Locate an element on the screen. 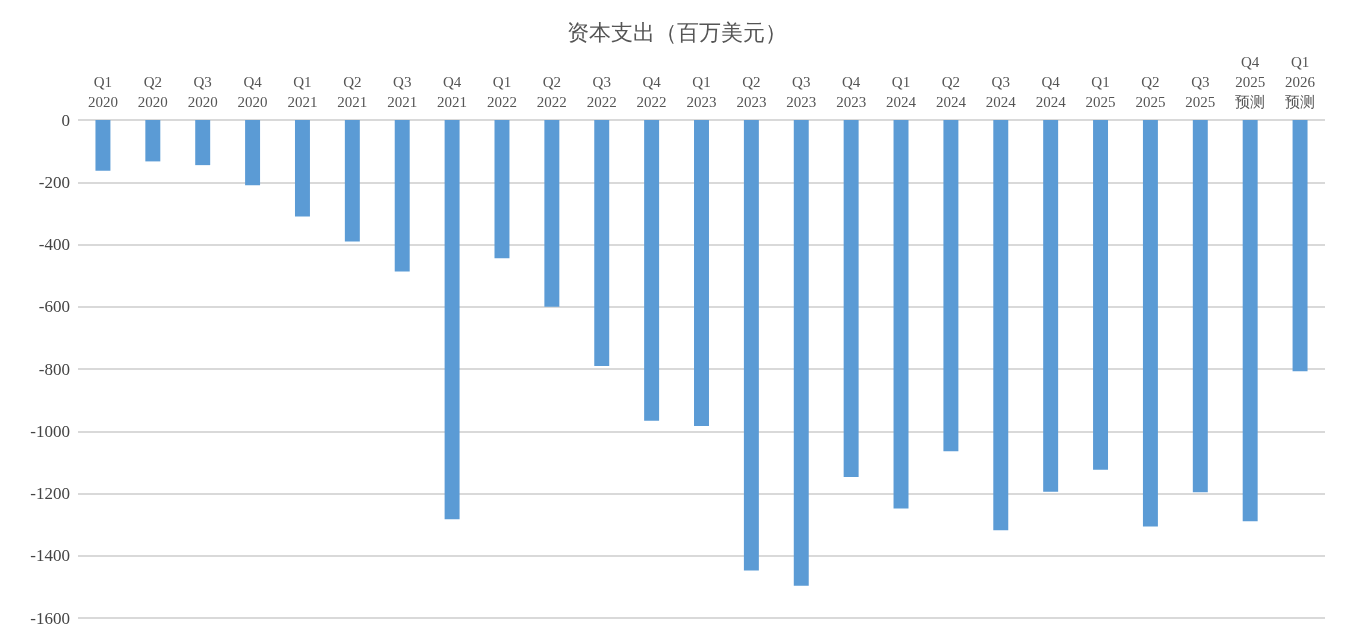 This screenshot has width=1353, height=642. x-tick-label: Q2 2025 is located at coordinates (1150, 92).